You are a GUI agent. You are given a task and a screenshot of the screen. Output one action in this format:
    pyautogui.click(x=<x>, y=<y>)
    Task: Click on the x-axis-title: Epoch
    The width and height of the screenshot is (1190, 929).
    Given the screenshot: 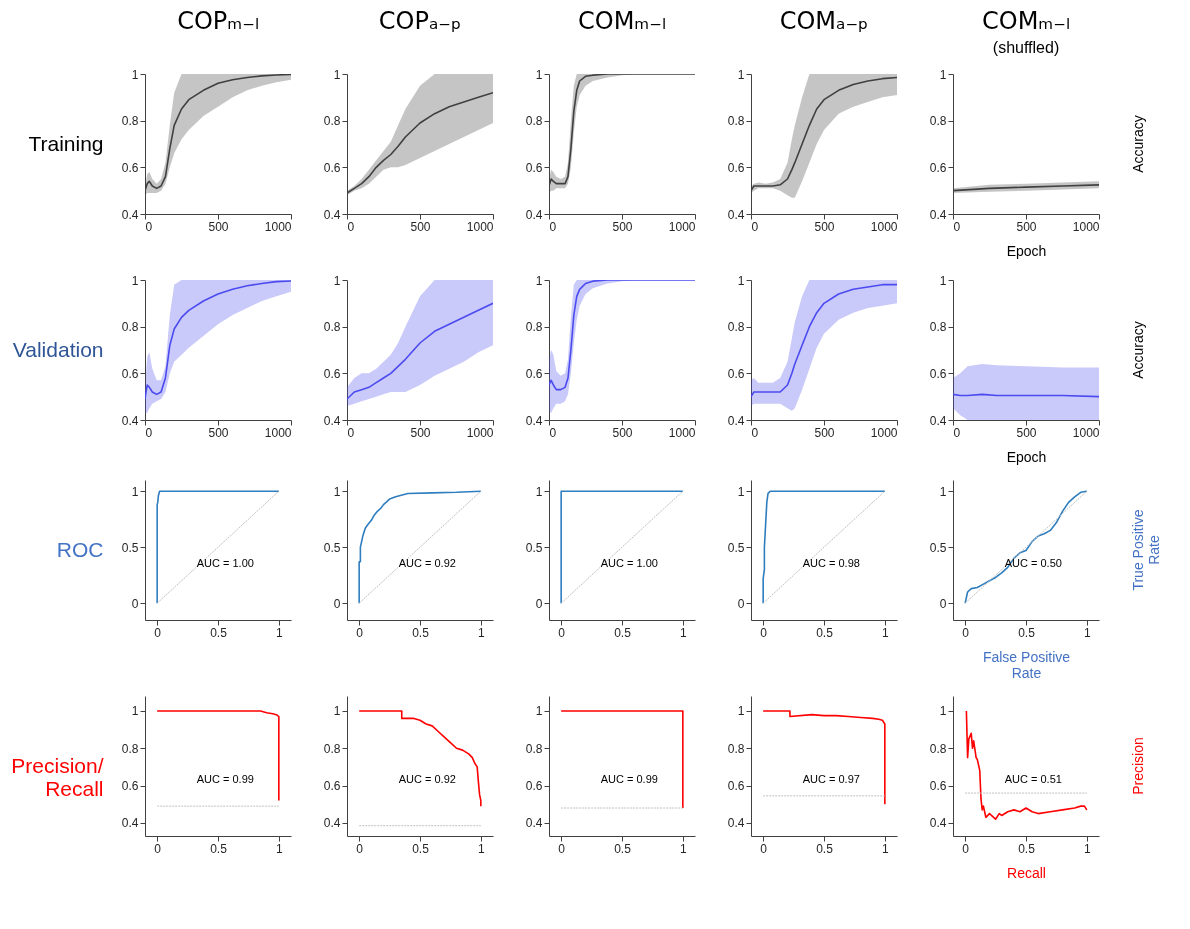 What is the action you would take?
    pyautogui.click(x=1026, y=456)
    